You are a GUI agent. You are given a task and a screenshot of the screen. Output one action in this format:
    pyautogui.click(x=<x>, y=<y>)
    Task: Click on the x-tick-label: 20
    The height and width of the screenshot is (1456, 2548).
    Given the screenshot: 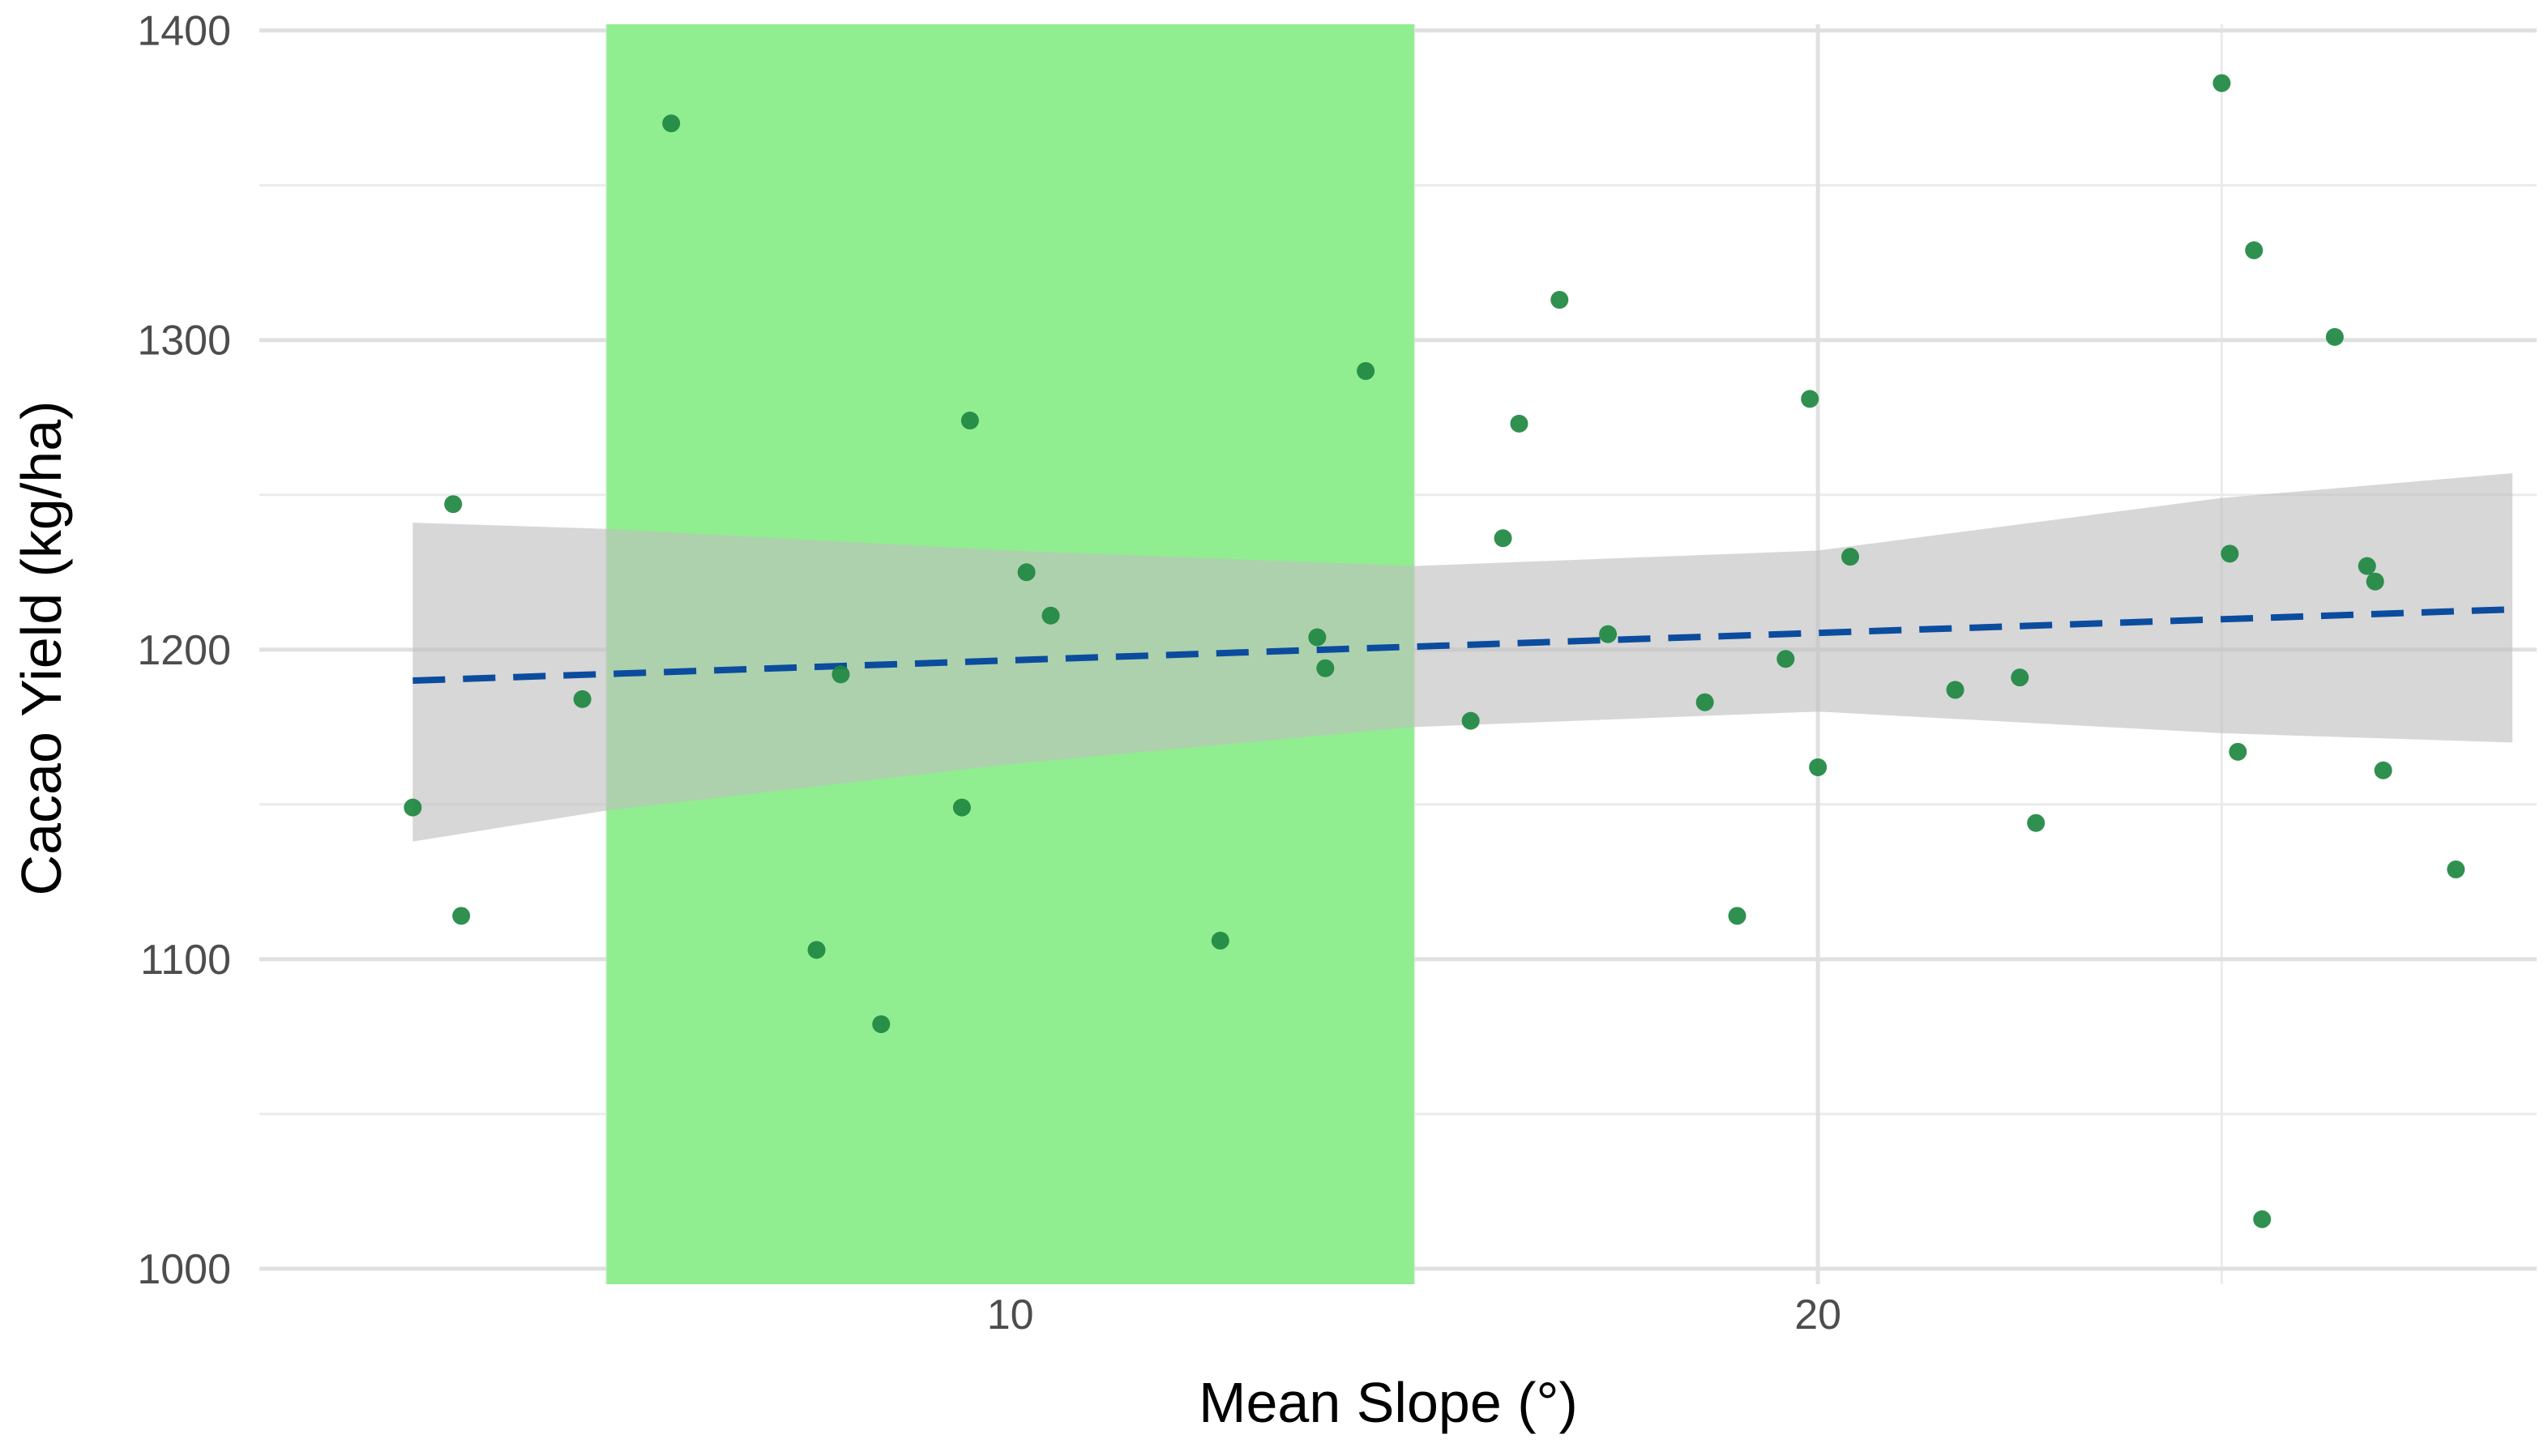 What is the action you would take?
    pyautogui.click(x=1818, y=1315)
    